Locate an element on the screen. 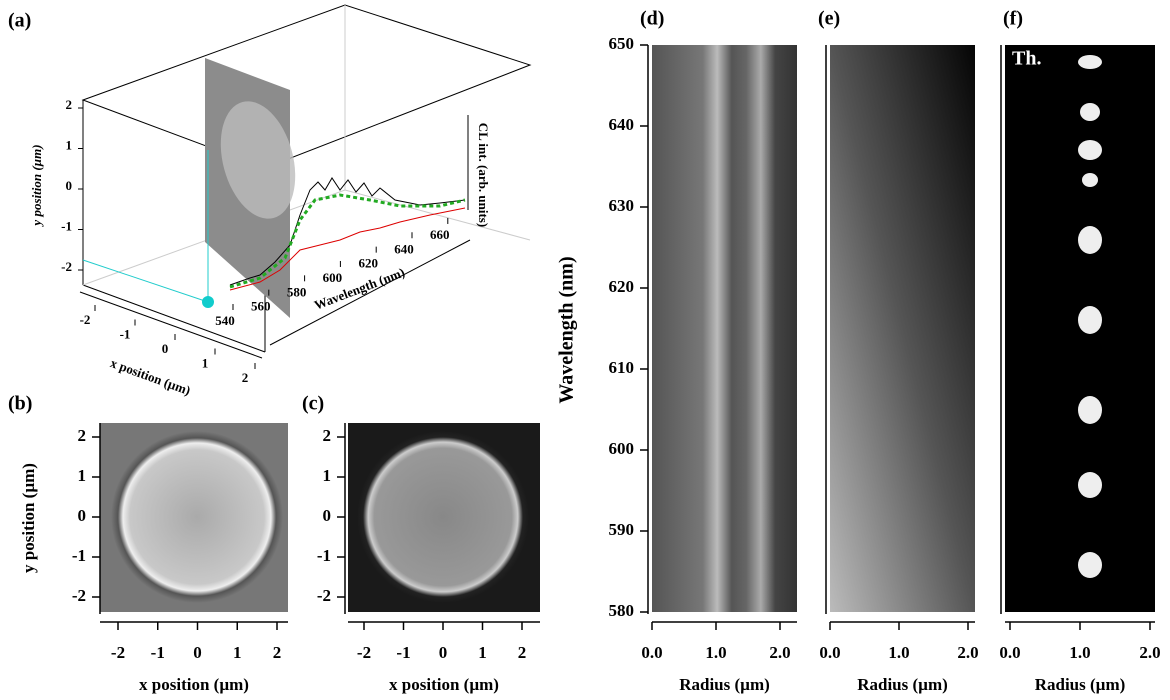  panel-label: (c) is located at coordinates (313, 404).